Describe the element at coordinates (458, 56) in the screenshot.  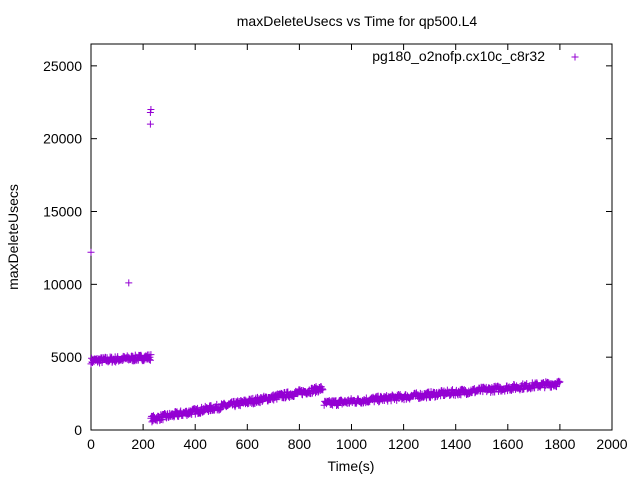
I see `legend-label: pg180_o2nofp.cx10c_c8r32` at that location.